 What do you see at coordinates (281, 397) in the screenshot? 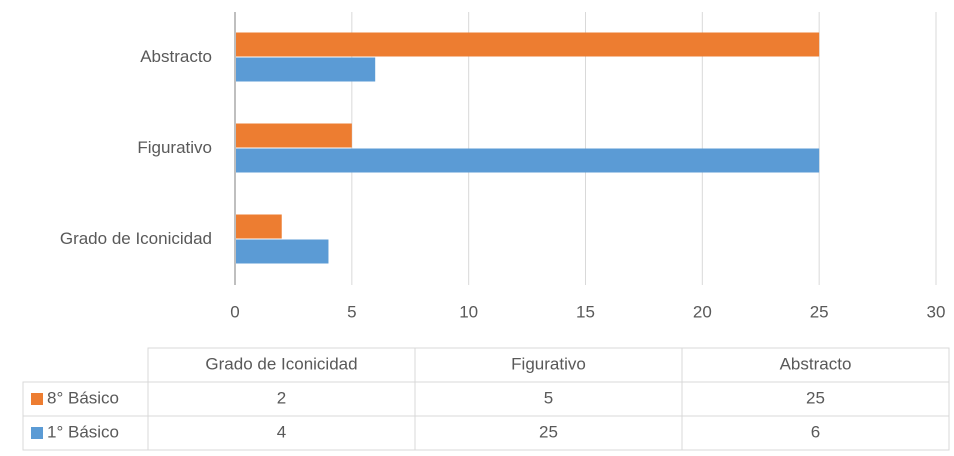
I see `table-value: 2` at bounding box center [281, 397].